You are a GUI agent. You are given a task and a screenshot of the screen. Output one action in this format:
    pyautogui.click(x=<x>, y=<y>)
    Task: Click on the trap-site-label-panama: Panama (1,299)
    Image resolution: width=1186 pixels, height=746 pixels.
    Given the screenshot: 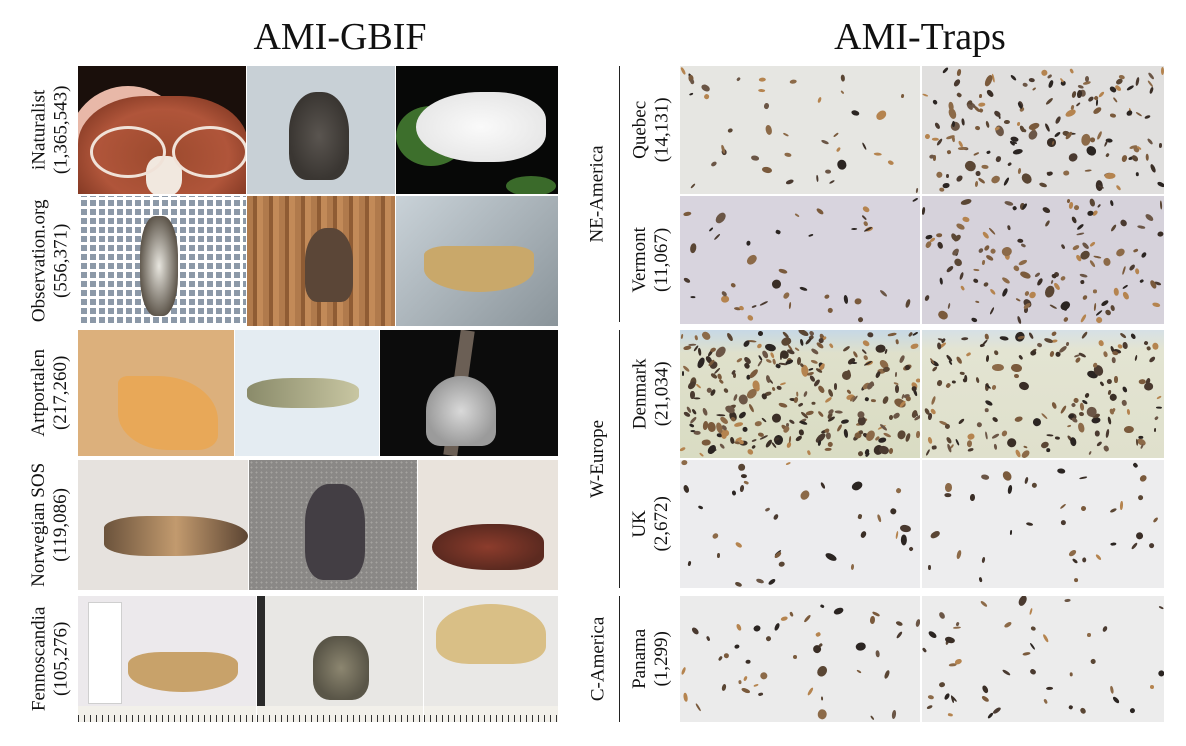 What is the action you would take?
    pyautogui.click(x=650, y=659)
    